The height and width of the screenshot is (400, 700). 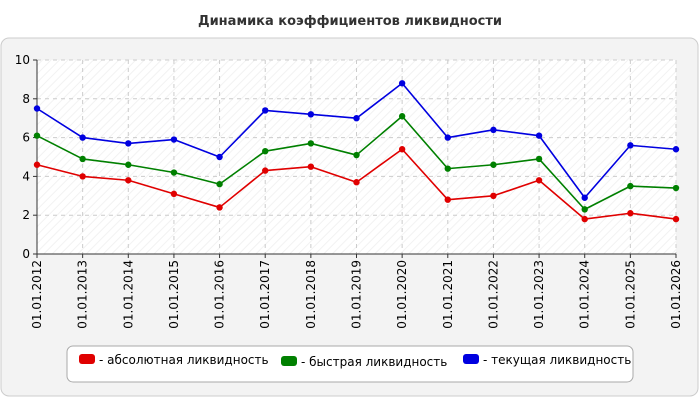 I want to click on legend-swatch-current, so click(x=471, y=359).